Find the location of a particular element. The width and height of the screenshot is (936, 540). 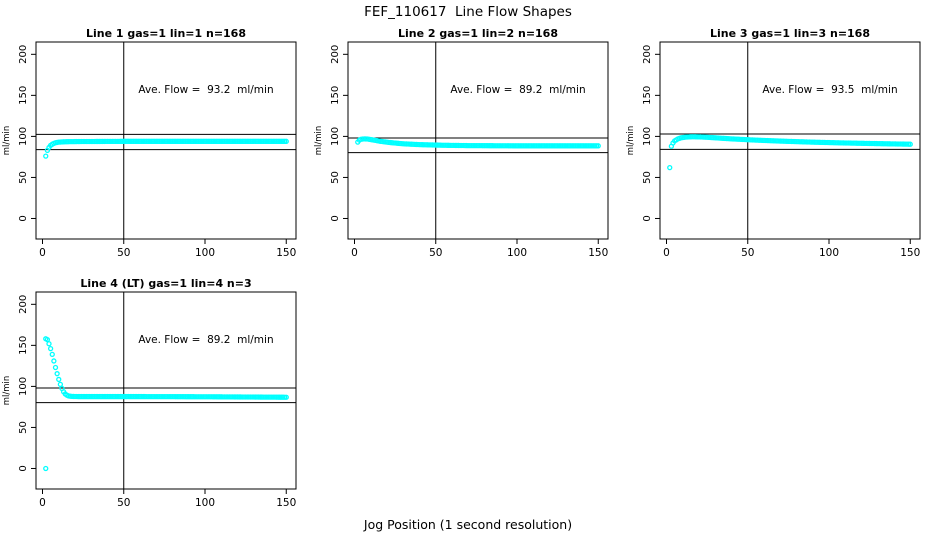

plot-area-line-4: 0 50 100 150 200 ml/min 0 50 100 150 is located at coordinates (149, 400).